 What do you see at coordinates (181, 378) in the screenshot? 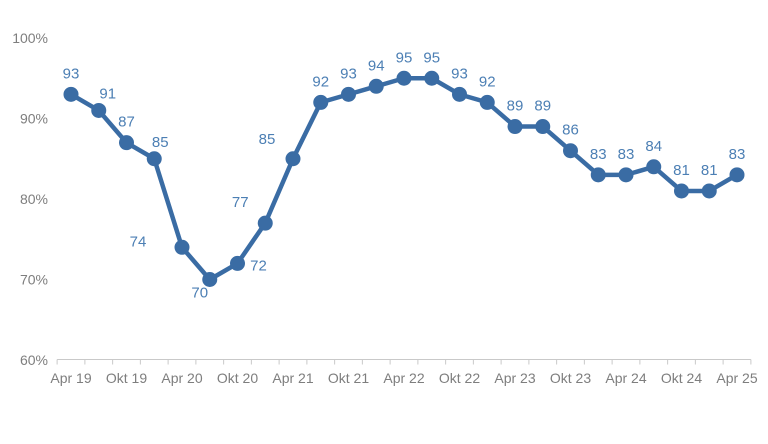
I see `x-axis-tick-label: Apr 20` at bounding box center [181, 378].